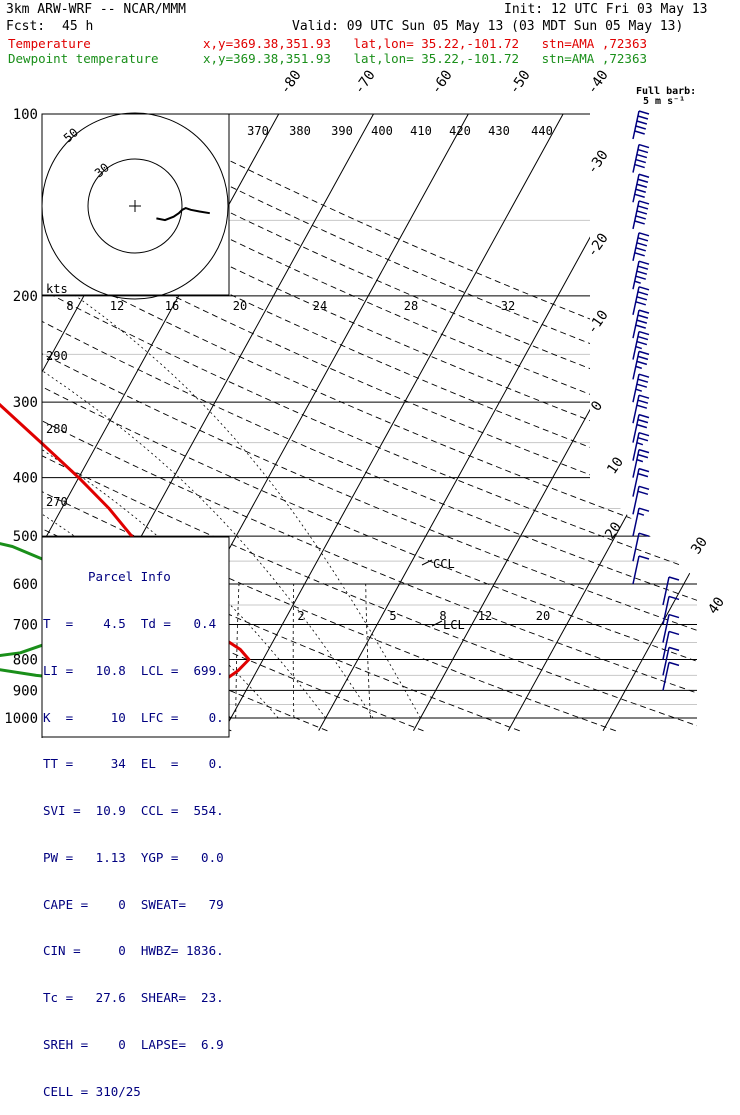 The image size is (740, 1115). Describe the element at coordinates (21, 719) in the screenshot. I see `pressure-tick-label: 1000` at that location.